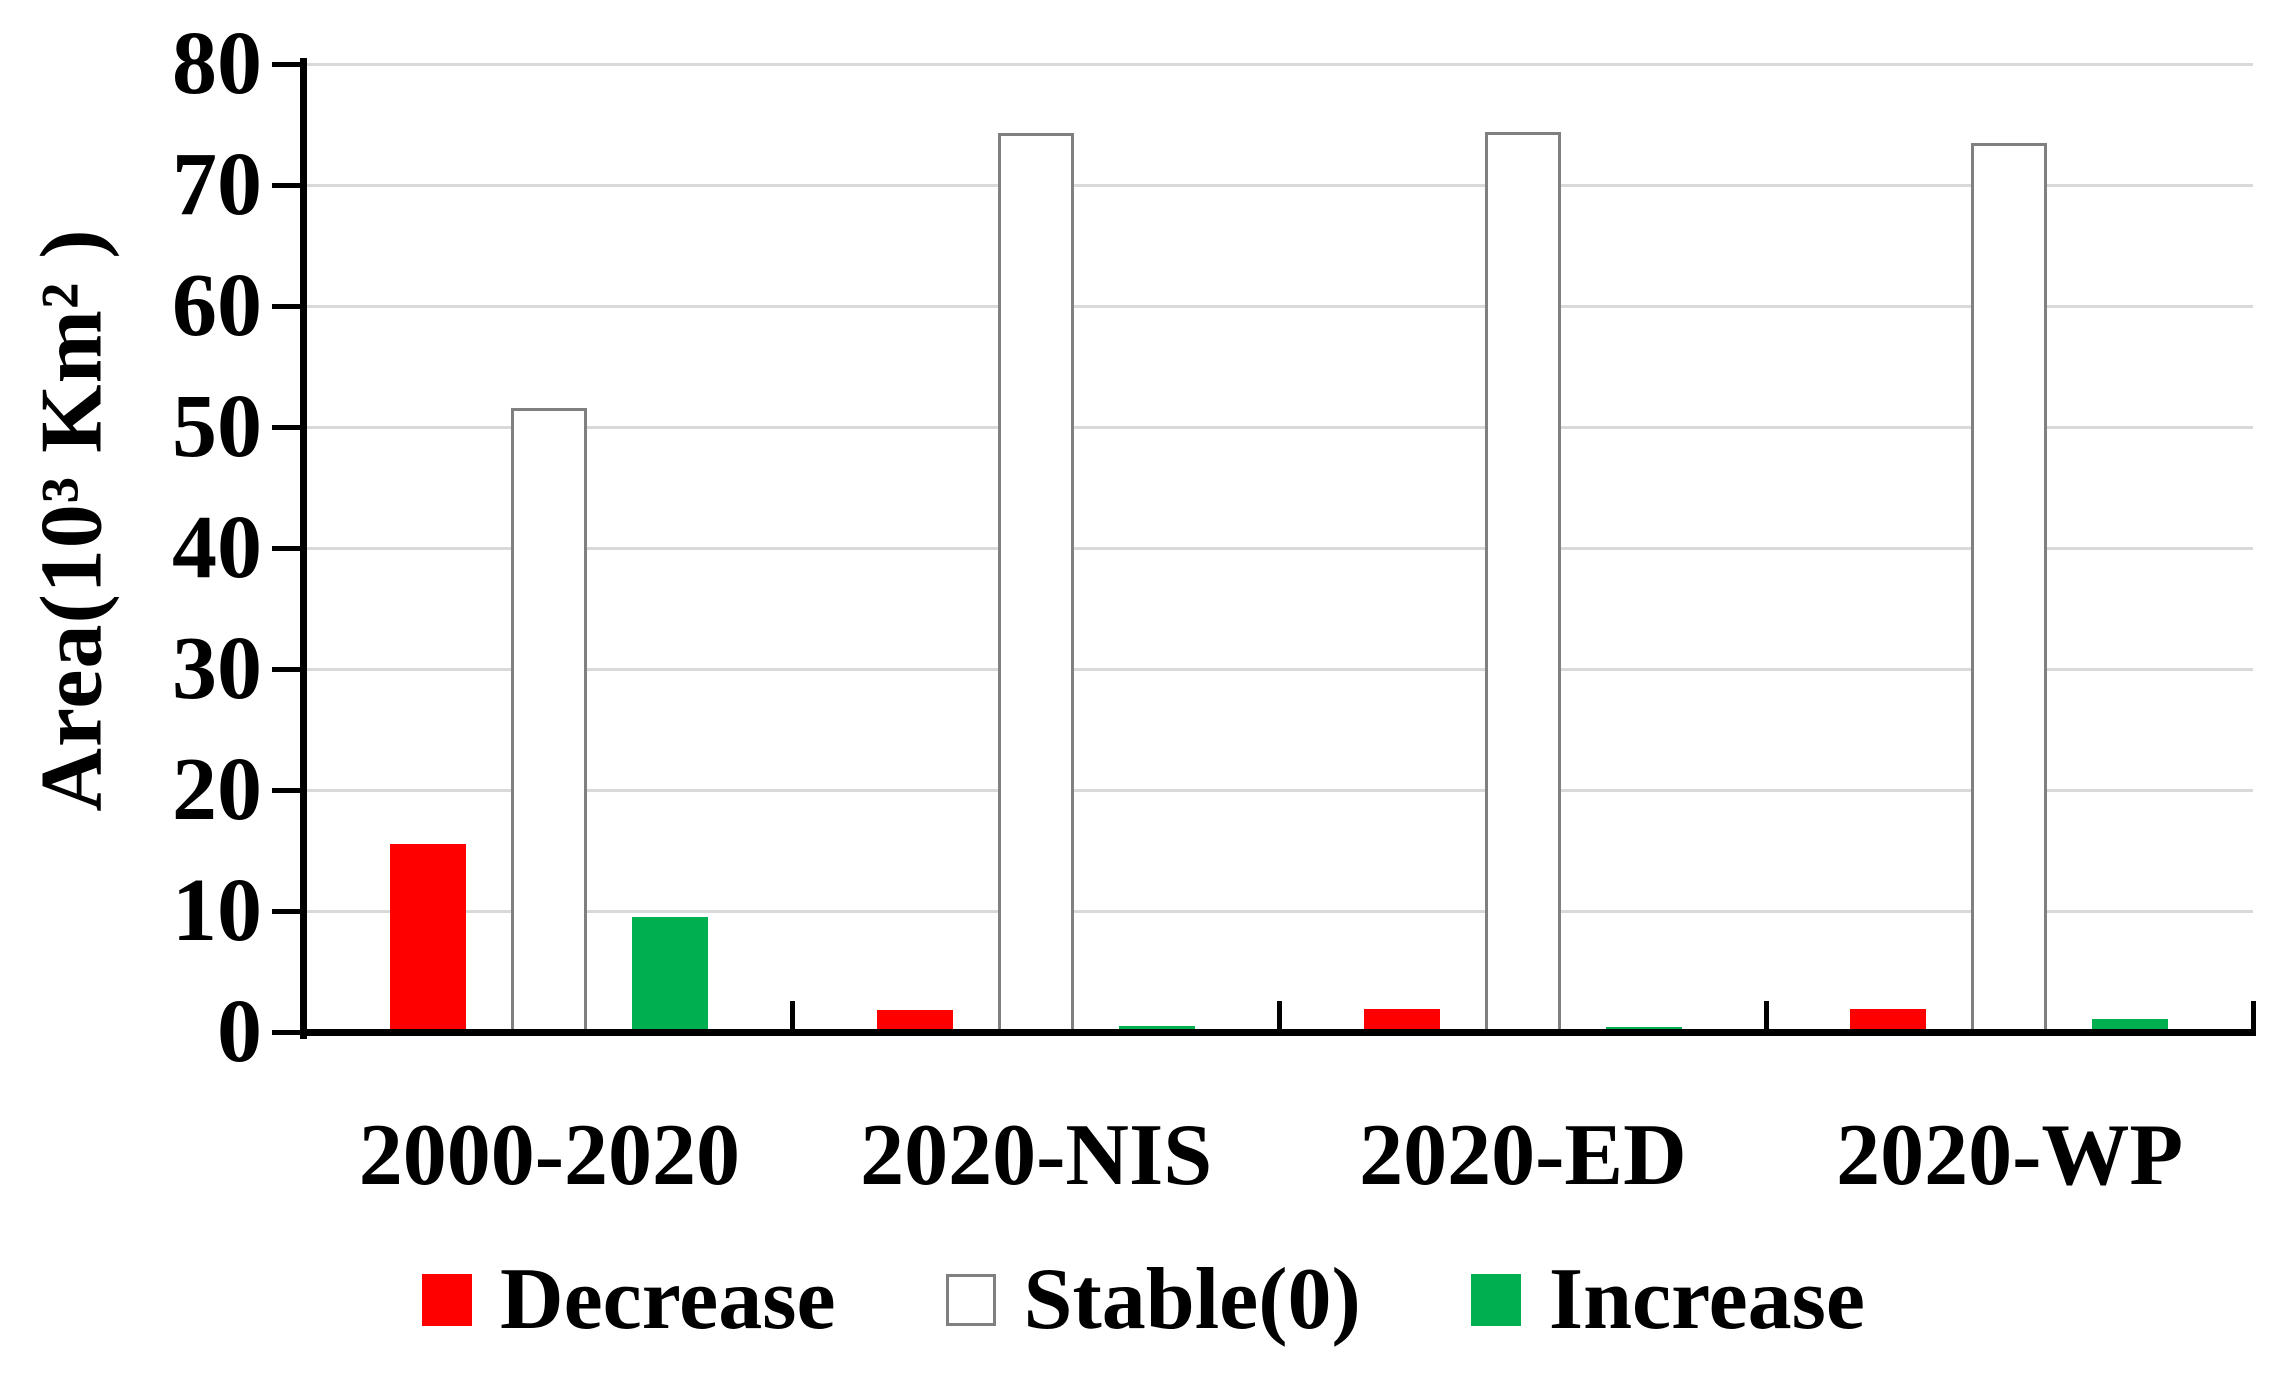 This screenshot has width=2287, height=1375. Describe the element at coordinates (1156, 1028) in the screenshot. I see `bar-increase-2020-nis` at that location.